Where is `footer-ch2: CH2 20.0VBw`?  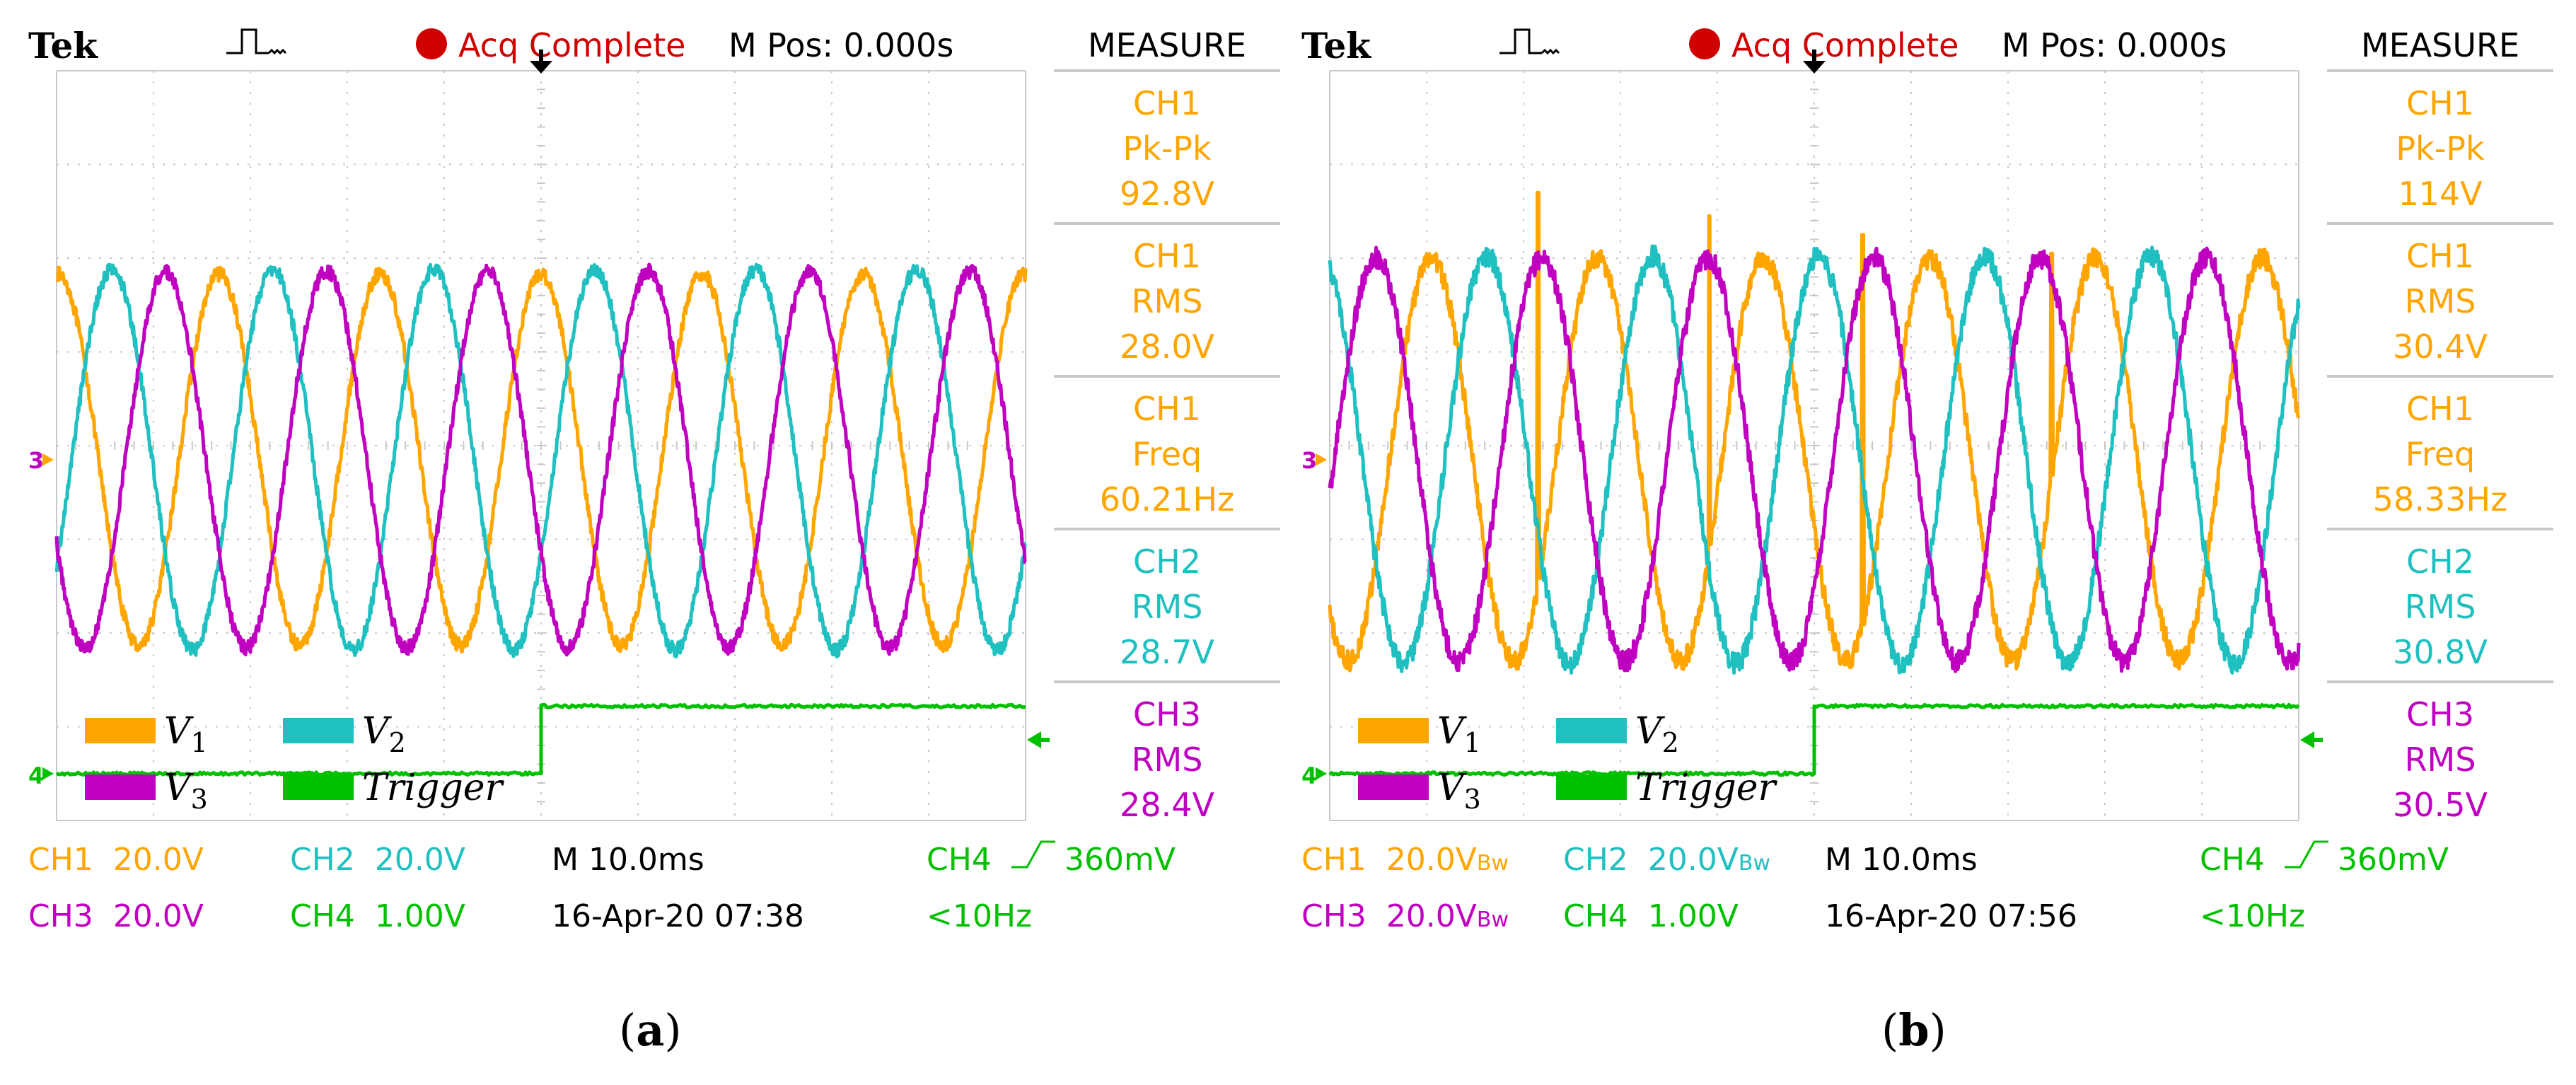
footer-ch2: CH2 20.0VBw is located at coordinates (1666, 860).